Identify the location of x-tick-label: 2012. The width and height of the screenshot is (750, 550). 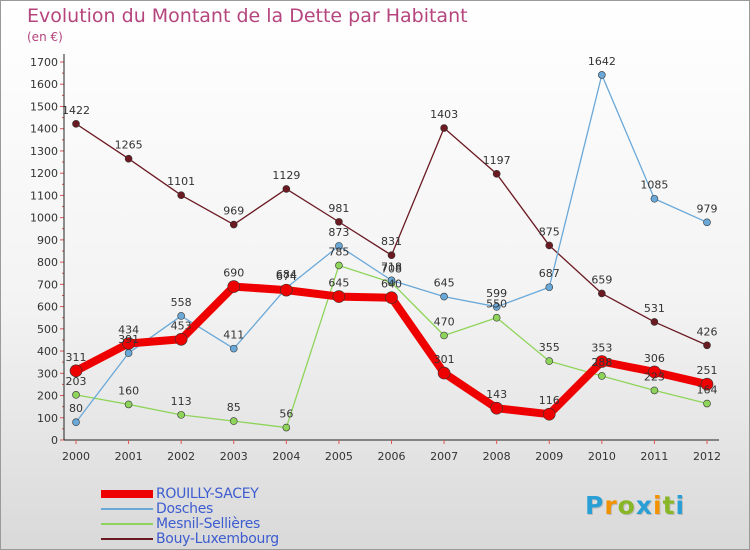
(707, 456).